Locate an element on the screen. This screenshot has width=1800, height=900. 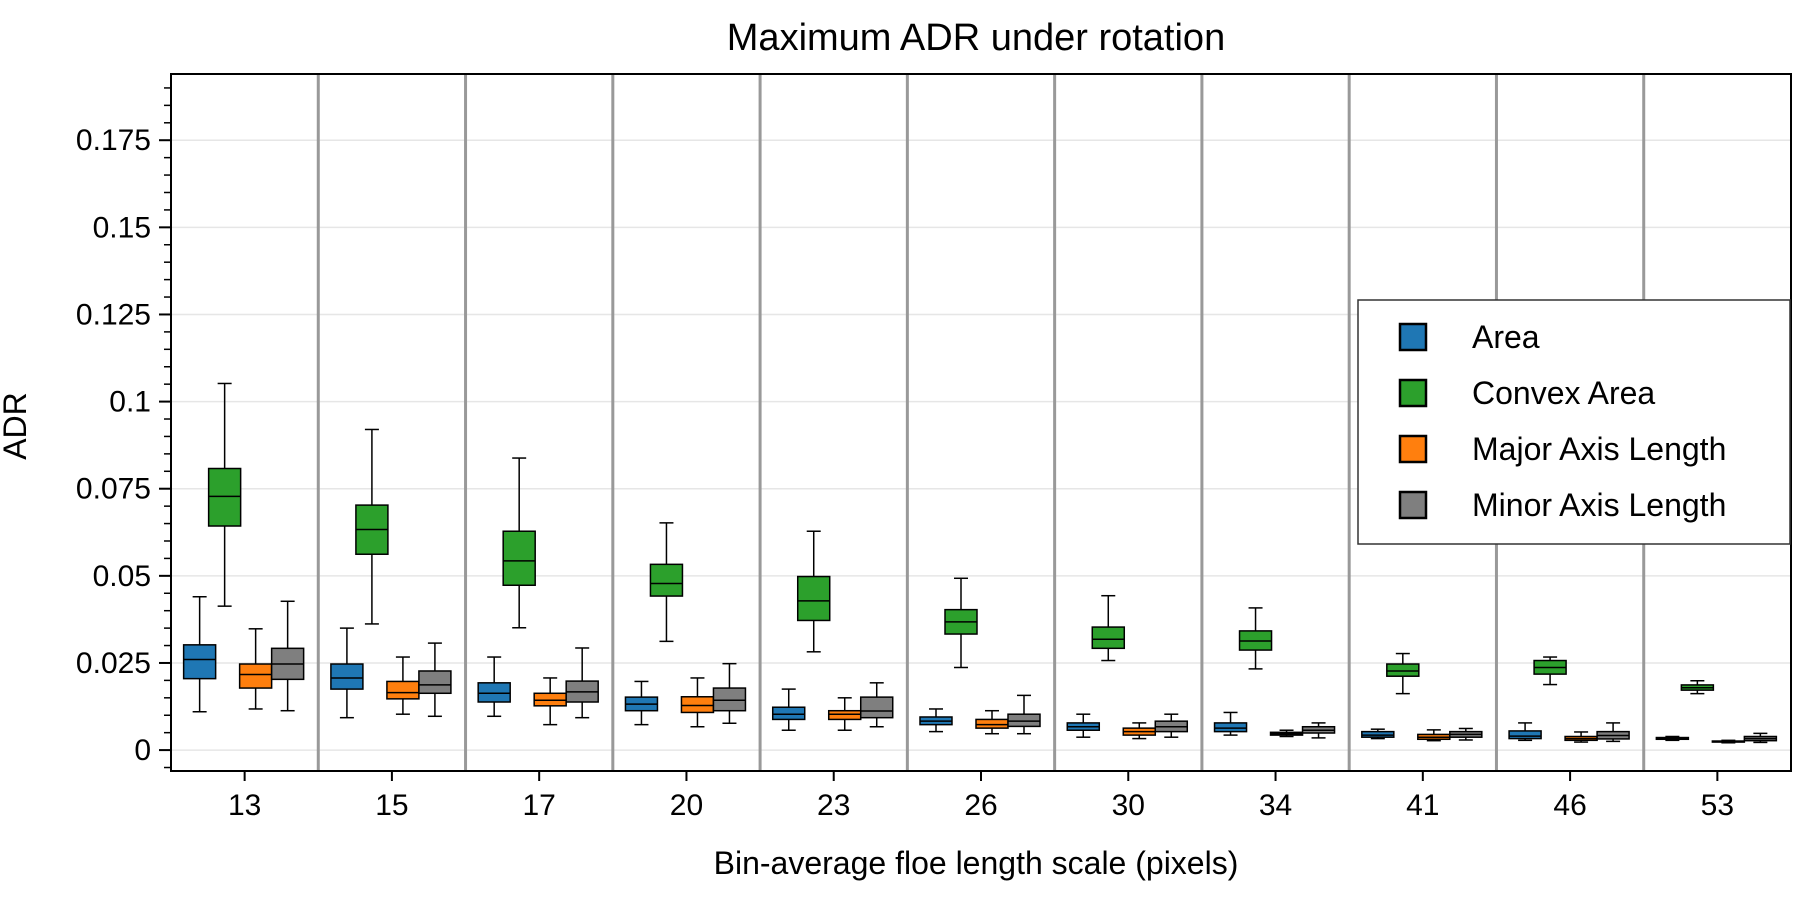
y-tick-label: 0.125 is located at coordinates (113, 314).